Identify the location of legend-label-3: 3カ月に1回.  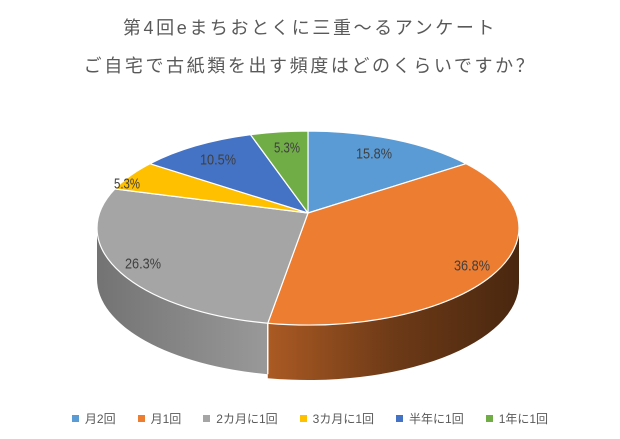
(343, 419).